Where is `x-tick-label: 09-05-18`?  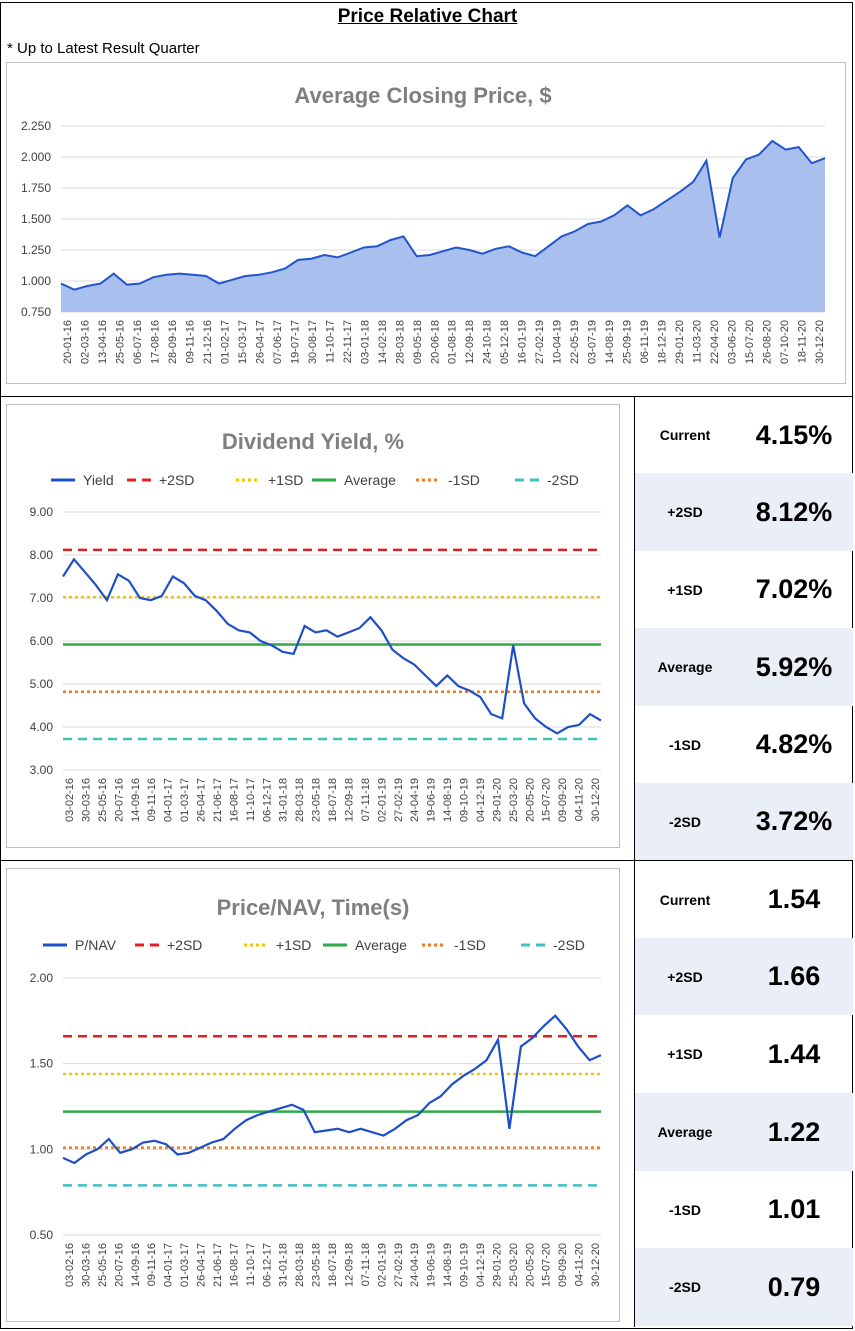
x-tick-label: 09-05-18 is located at coordinates (418, 342).